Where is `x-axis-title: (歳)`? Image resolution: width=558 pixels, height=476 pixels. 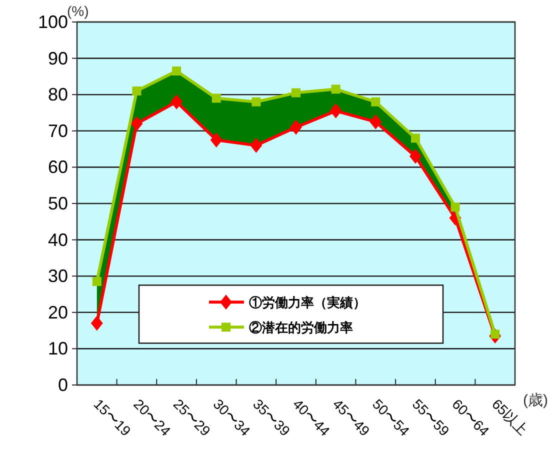
x-axis-title: (歳) is located at coordinates (535, 400).